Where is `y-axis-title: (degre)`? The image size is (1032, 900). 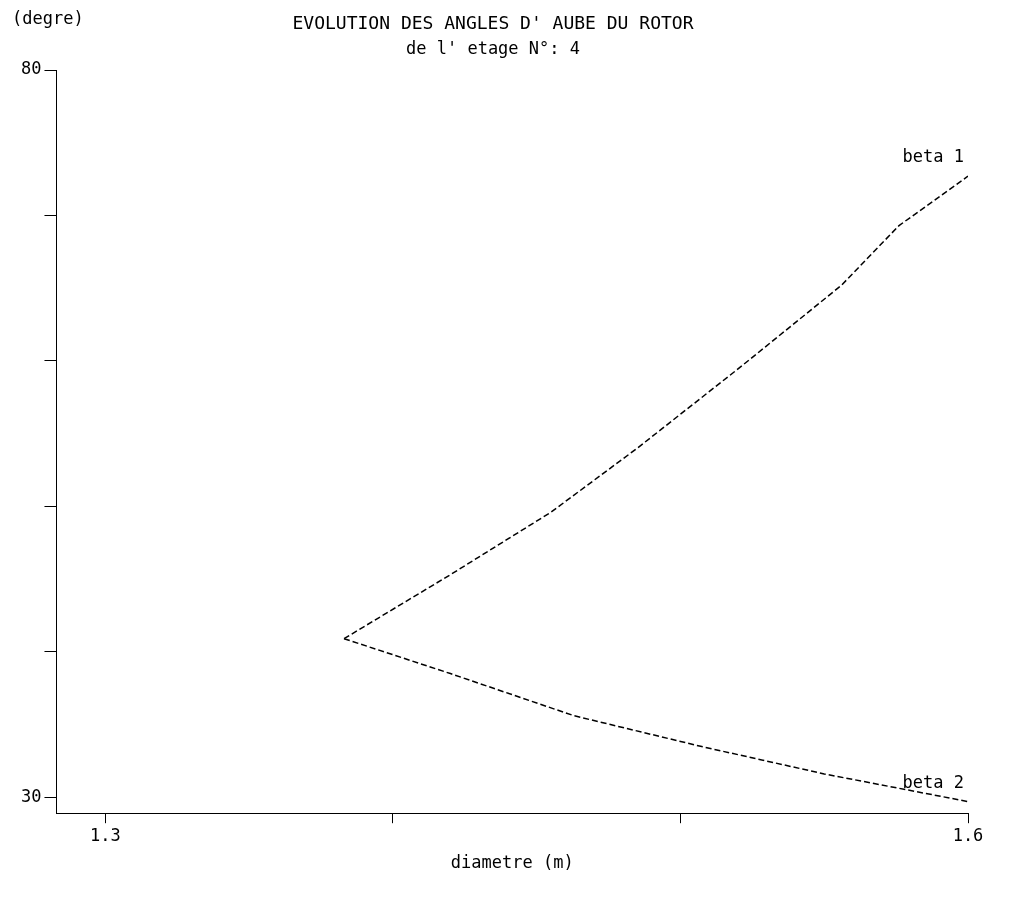
y-axis-title: (degre) is located at coordinates (48, 18).